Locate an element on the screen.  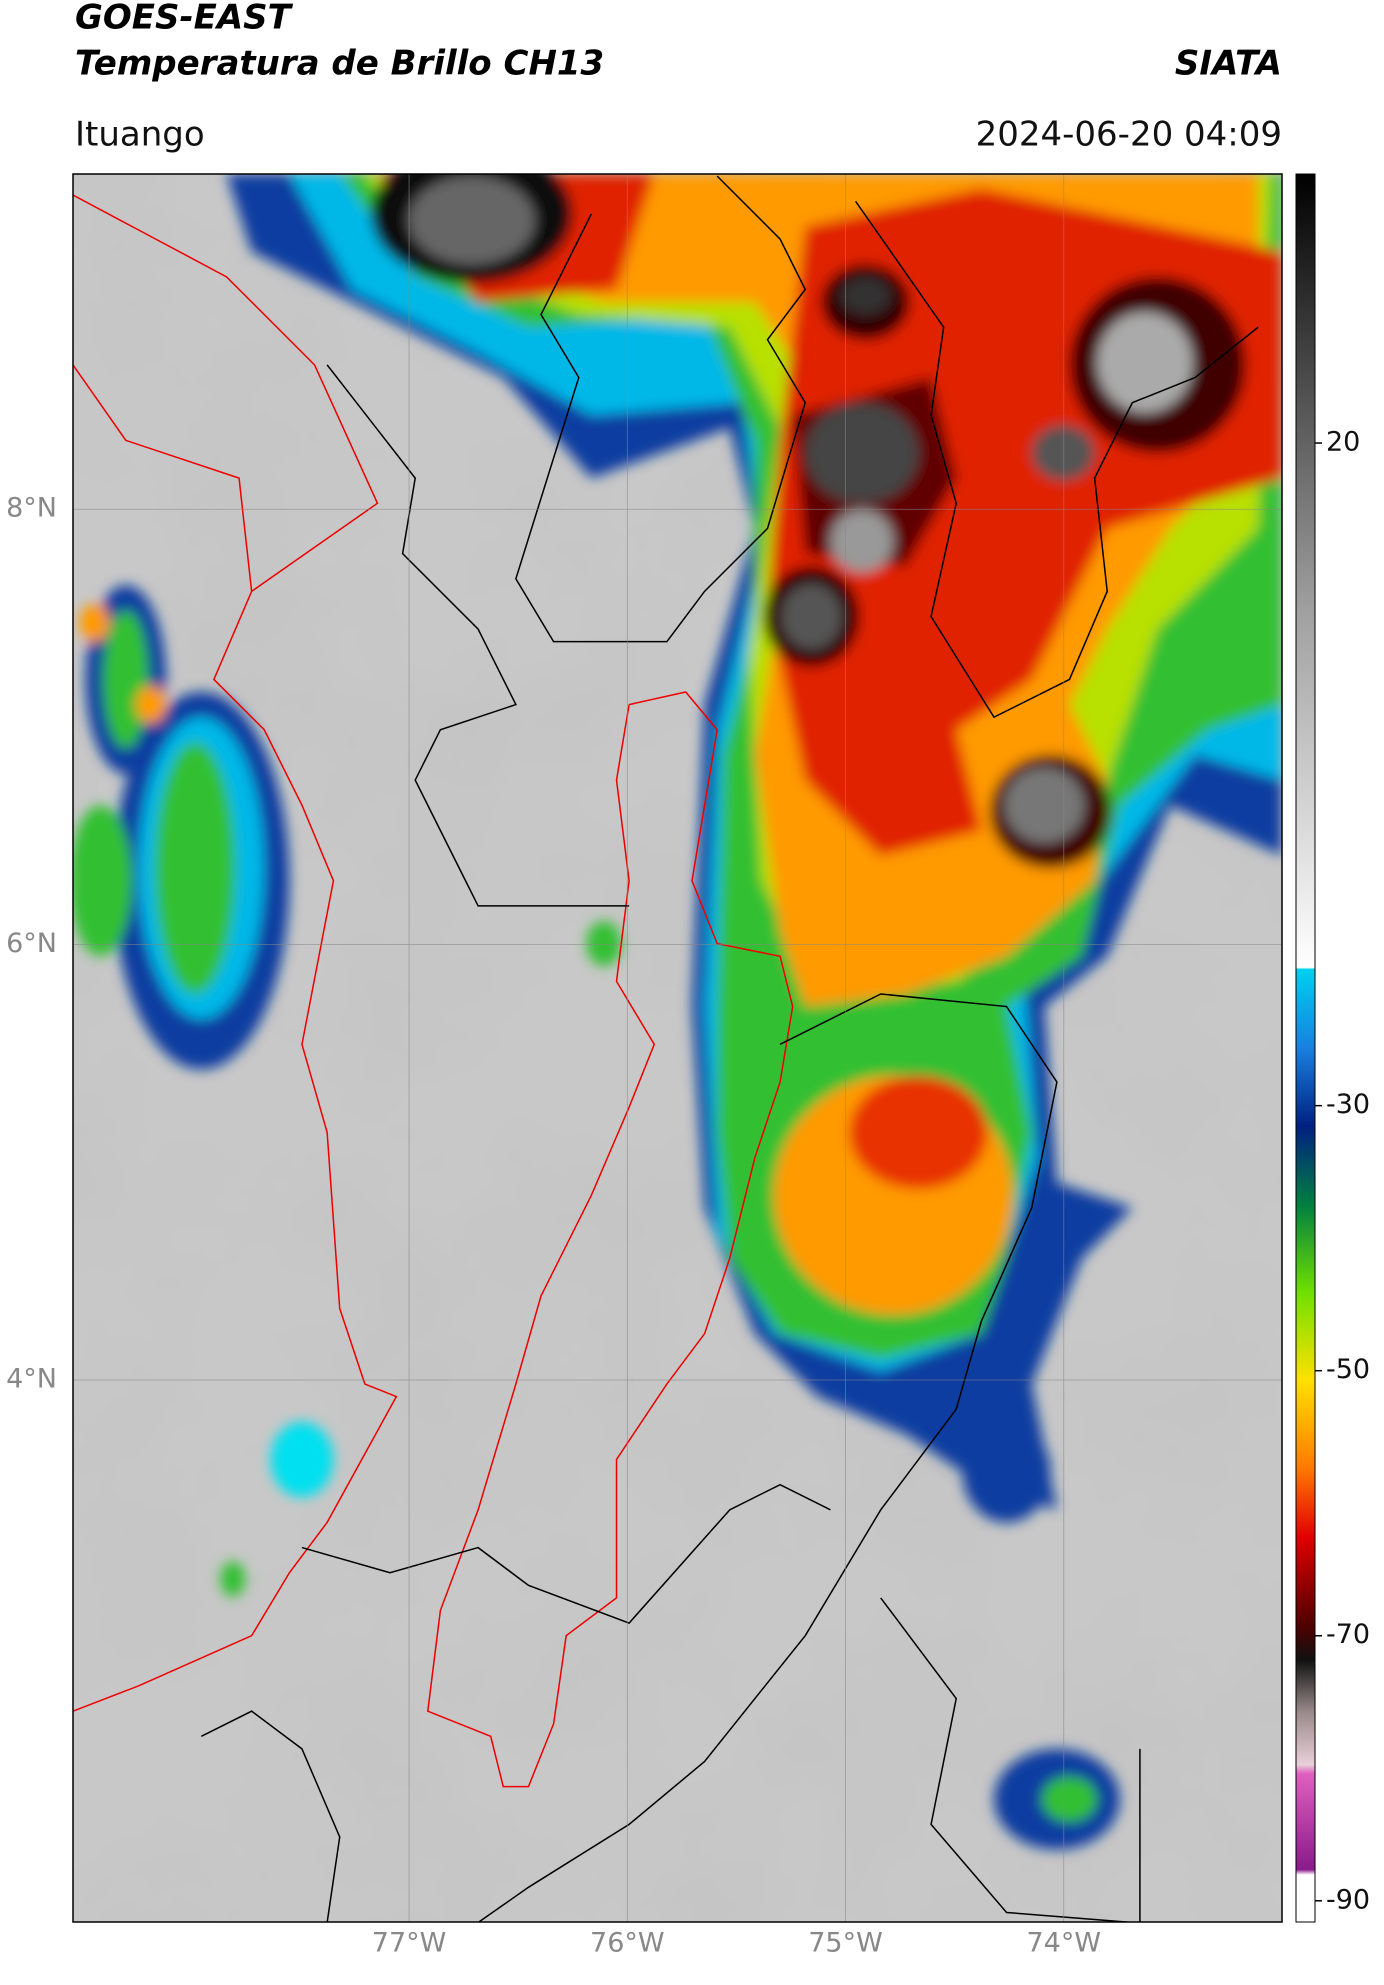
colorbar-tick-label: -30 is located at coordinates (1348, 1104).